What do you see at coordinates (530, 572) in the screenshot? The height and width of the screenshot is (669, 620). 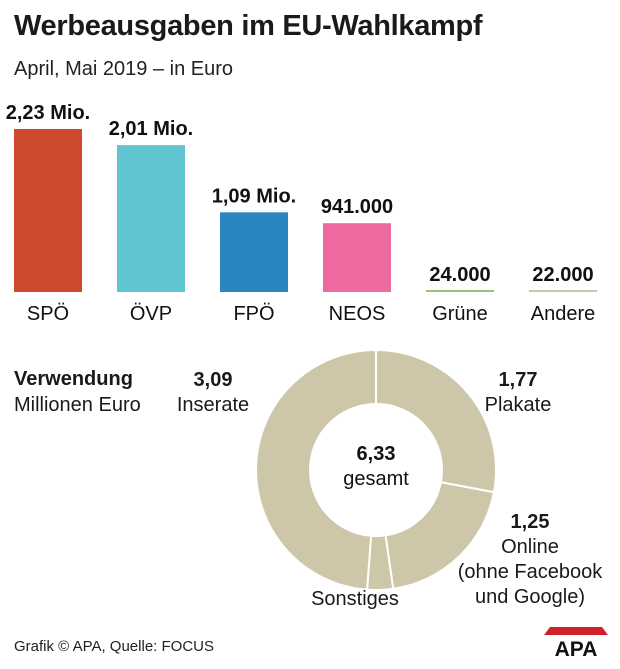 I see `slice-name-online-2: (ohne Facebook` at bounding box center [530, 572].